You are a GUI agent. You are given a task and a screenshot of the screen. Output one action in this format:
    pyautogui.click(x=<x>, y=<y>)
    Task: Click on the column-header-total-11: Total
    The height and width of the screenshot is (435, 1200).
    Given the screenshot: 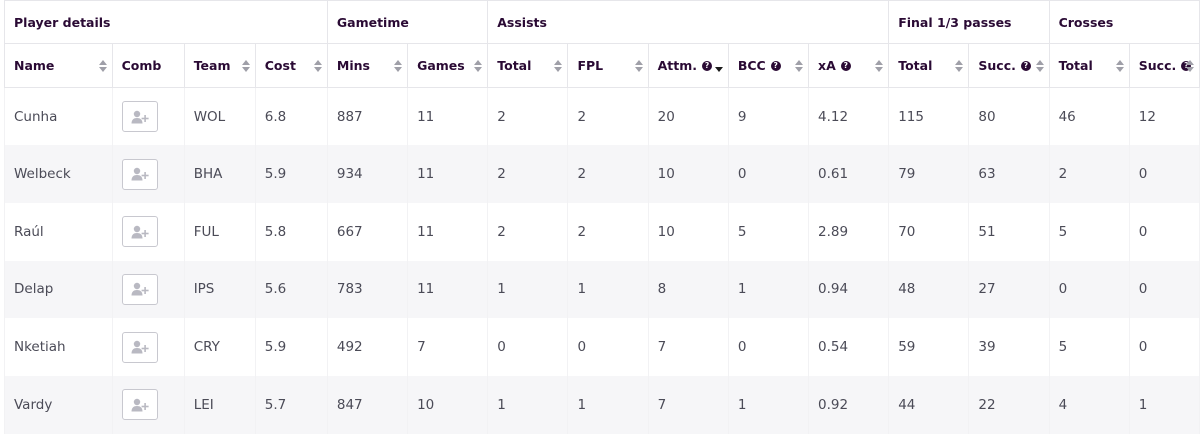 What is the action you would take?
    pyautogui.click(x=929, y=65)
    